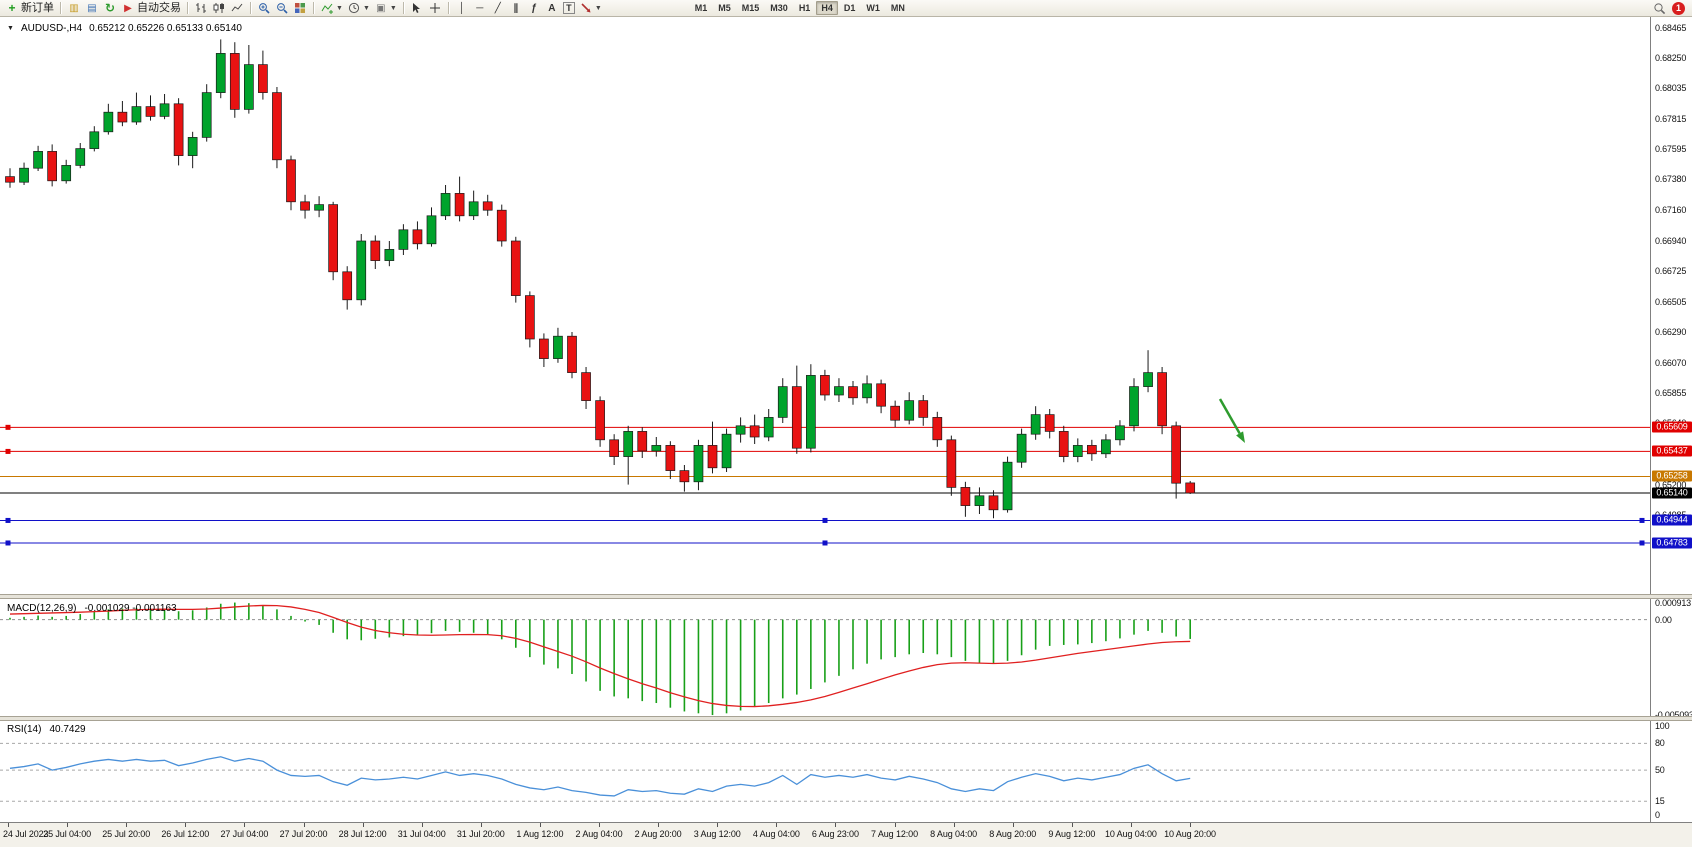 Image resolution: width=1692 pixels, height=847 pixels. What do you see at coordinates (1672, 427) in the screenshot?
I see `price-tag-0.65609: 0.65609` at bounding box center [1672, 427].